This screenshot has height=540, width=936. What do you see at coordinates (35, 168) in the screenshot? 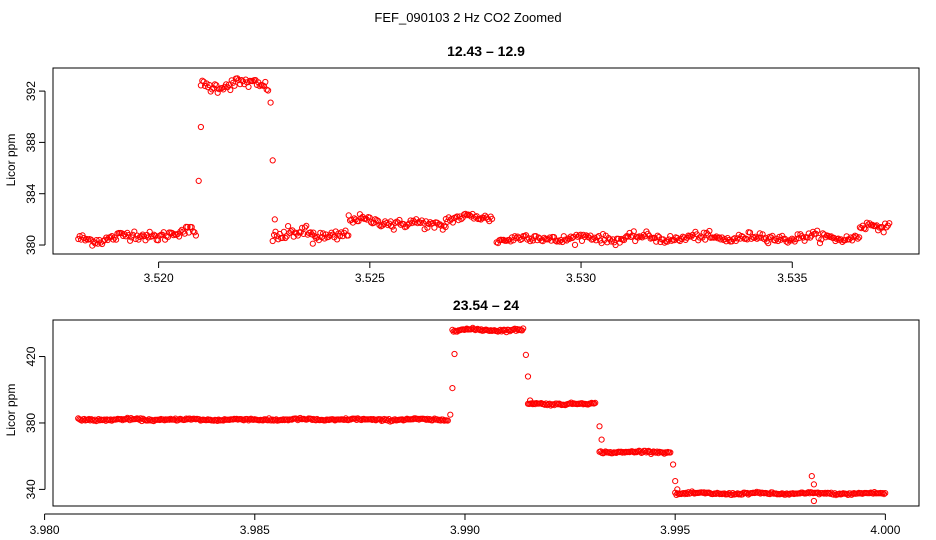
I see `y-axis: 380 384 388 392` at bounding box center [35, 168].